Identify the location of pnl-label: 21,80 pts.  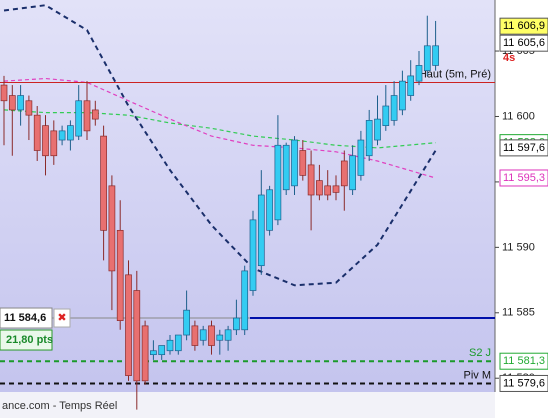
(29, 340).